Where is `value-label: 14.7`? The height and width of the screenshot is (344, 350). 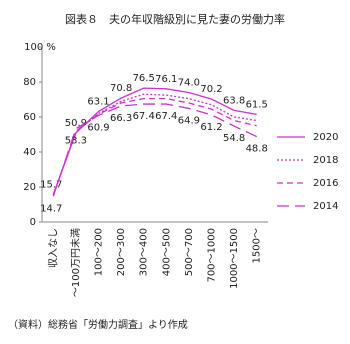
value-label: 14.7 is located at coordinates (51, 208).